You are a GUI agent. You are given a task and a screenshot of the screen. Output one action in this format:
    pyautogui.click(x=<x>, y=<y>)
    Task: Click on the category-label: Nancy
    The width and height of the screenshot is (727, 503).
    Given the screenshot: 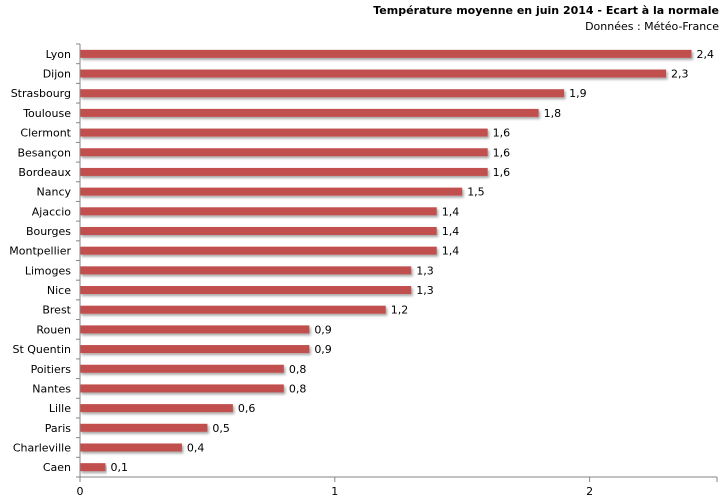 What is the action you would take?
    pyautogui.click(x=54, y=192)
    